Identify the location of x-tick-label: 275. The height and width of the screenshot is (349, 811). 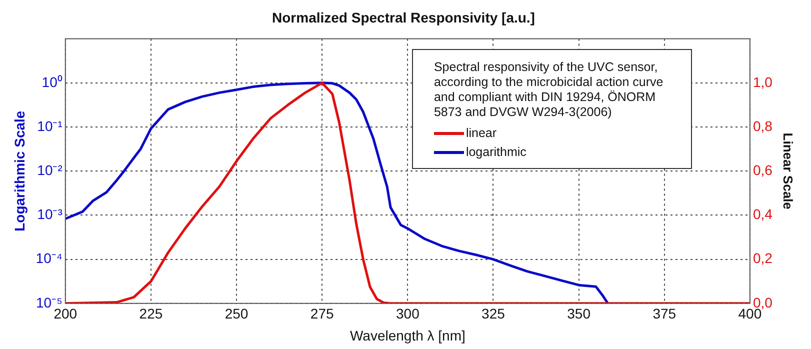
(322, 314).